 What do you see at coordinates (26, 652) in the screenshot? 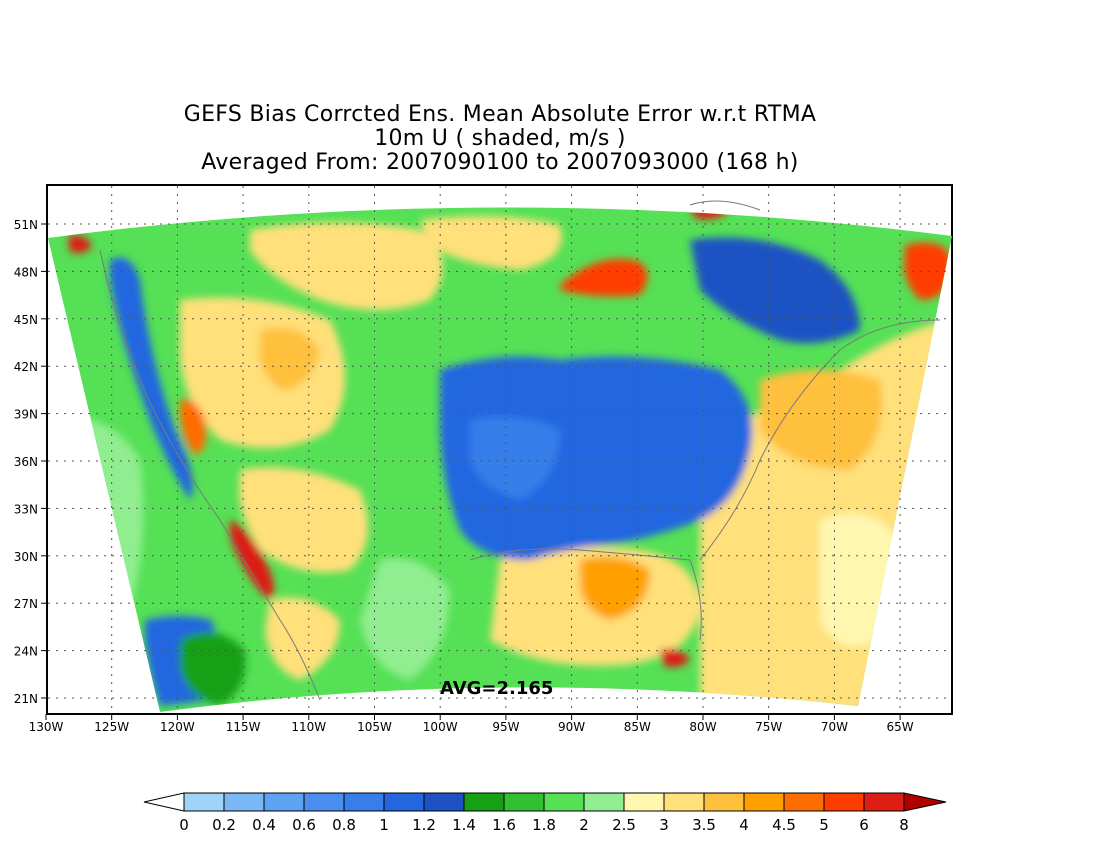
I see `lat-label: 24N` at bounding box center [26, 652].